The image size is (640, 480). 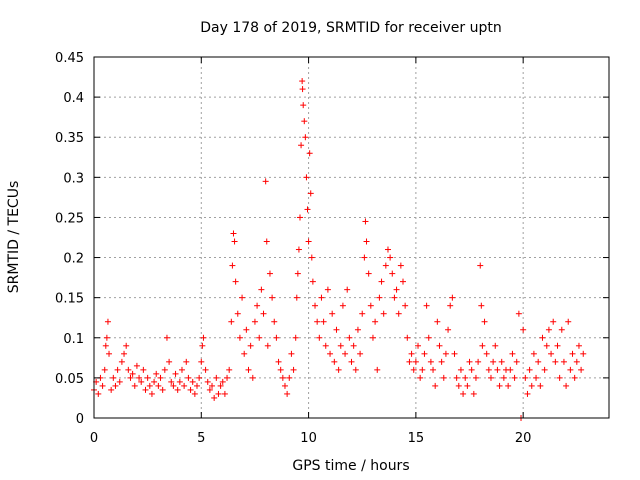 What do you see at coordinates (80, 419) in the screenshot?
I see `y-tick-label: 0` at bounding box center [80, 419].